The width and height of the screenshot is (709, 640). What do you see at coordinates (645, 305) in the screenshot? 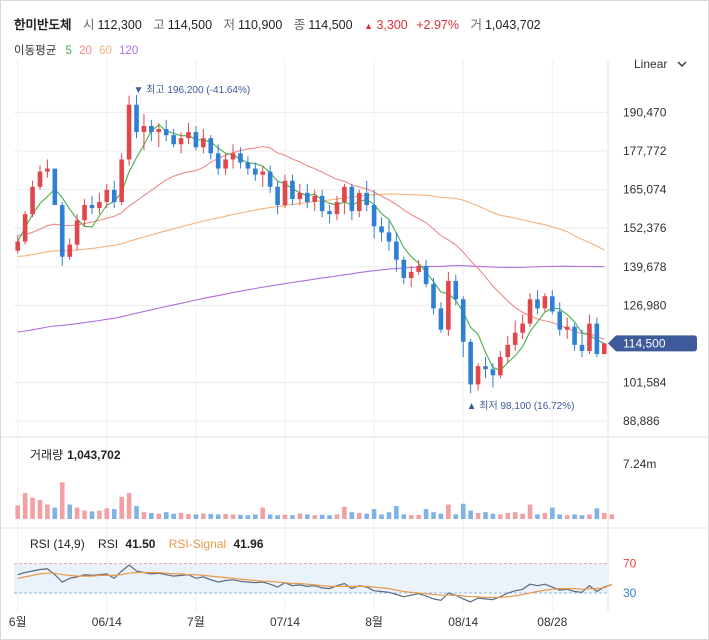
I see `y-tick-label: 126,980` at bounding box center [645, 305].